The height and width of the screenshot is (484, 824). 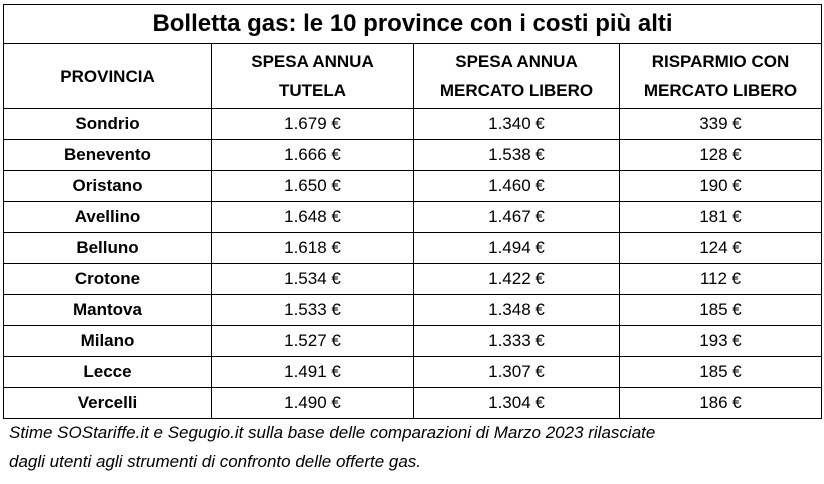 I want to click on table-row: Mantova 1.533 € 1.348 € 185 €, so click(x=412, y=310).